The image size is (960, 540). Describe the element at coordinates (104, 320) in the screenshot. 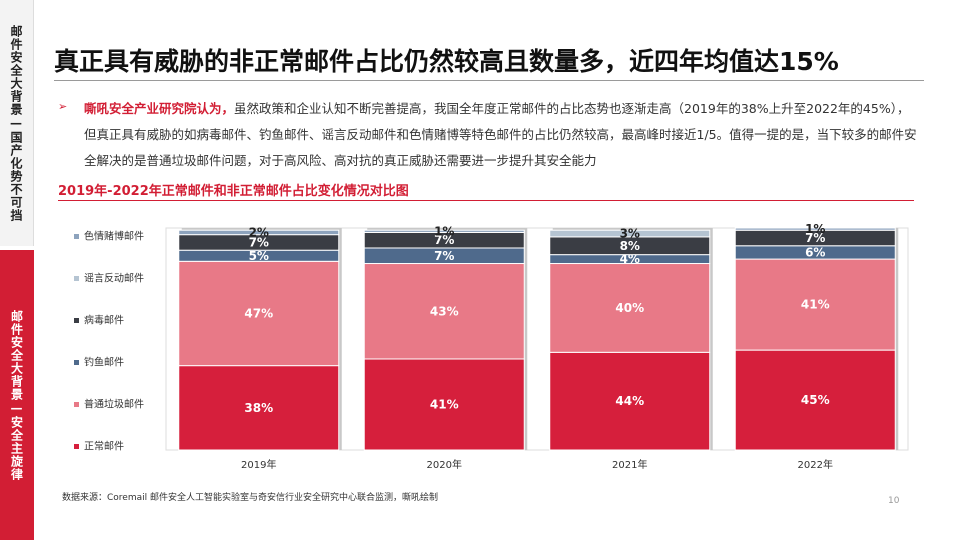

I see `legend-label: 病毒邮件` at that location.